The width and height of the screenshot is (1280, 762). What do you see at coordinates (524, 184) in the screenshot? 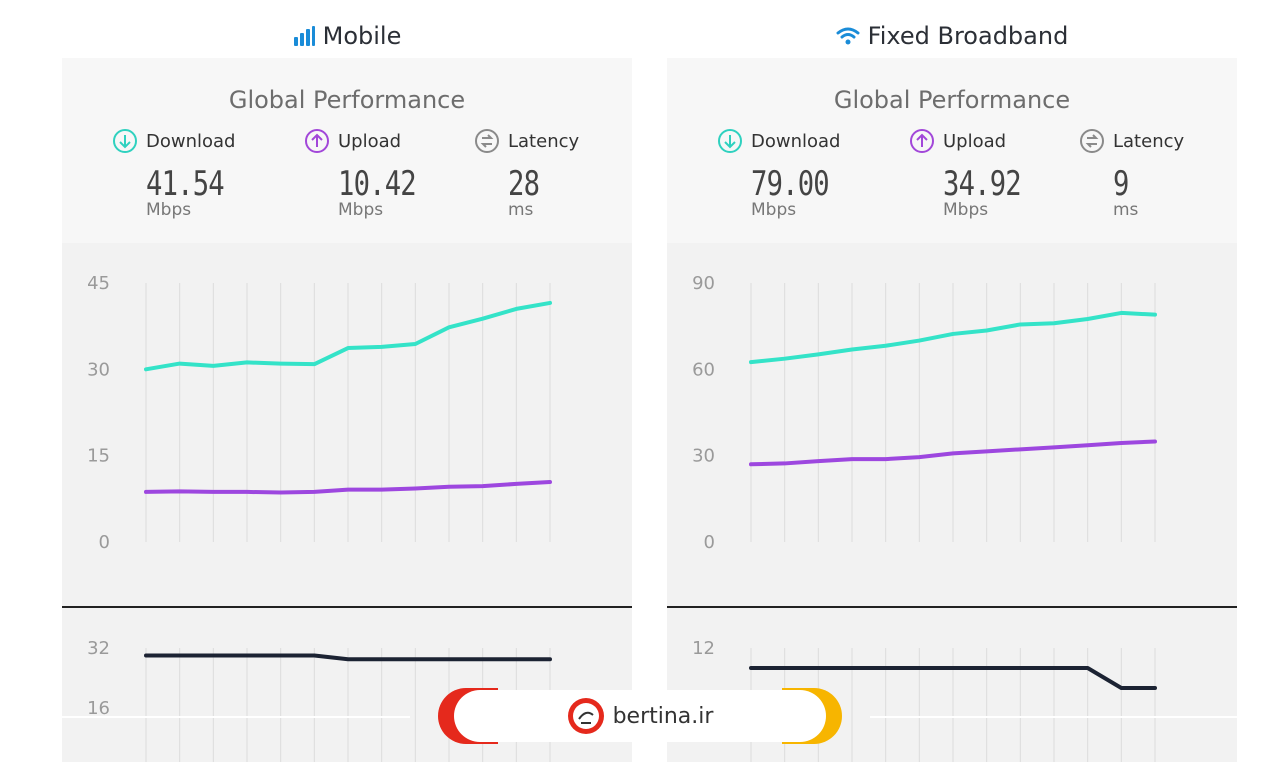
I see `latency-value: 28` at bounding box center [524, 184].